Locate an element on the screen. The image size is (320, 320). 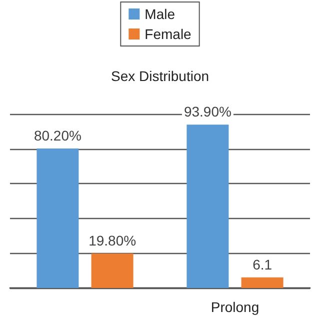
chart-title: Sex Distribution is located at coordinates (160, 76).